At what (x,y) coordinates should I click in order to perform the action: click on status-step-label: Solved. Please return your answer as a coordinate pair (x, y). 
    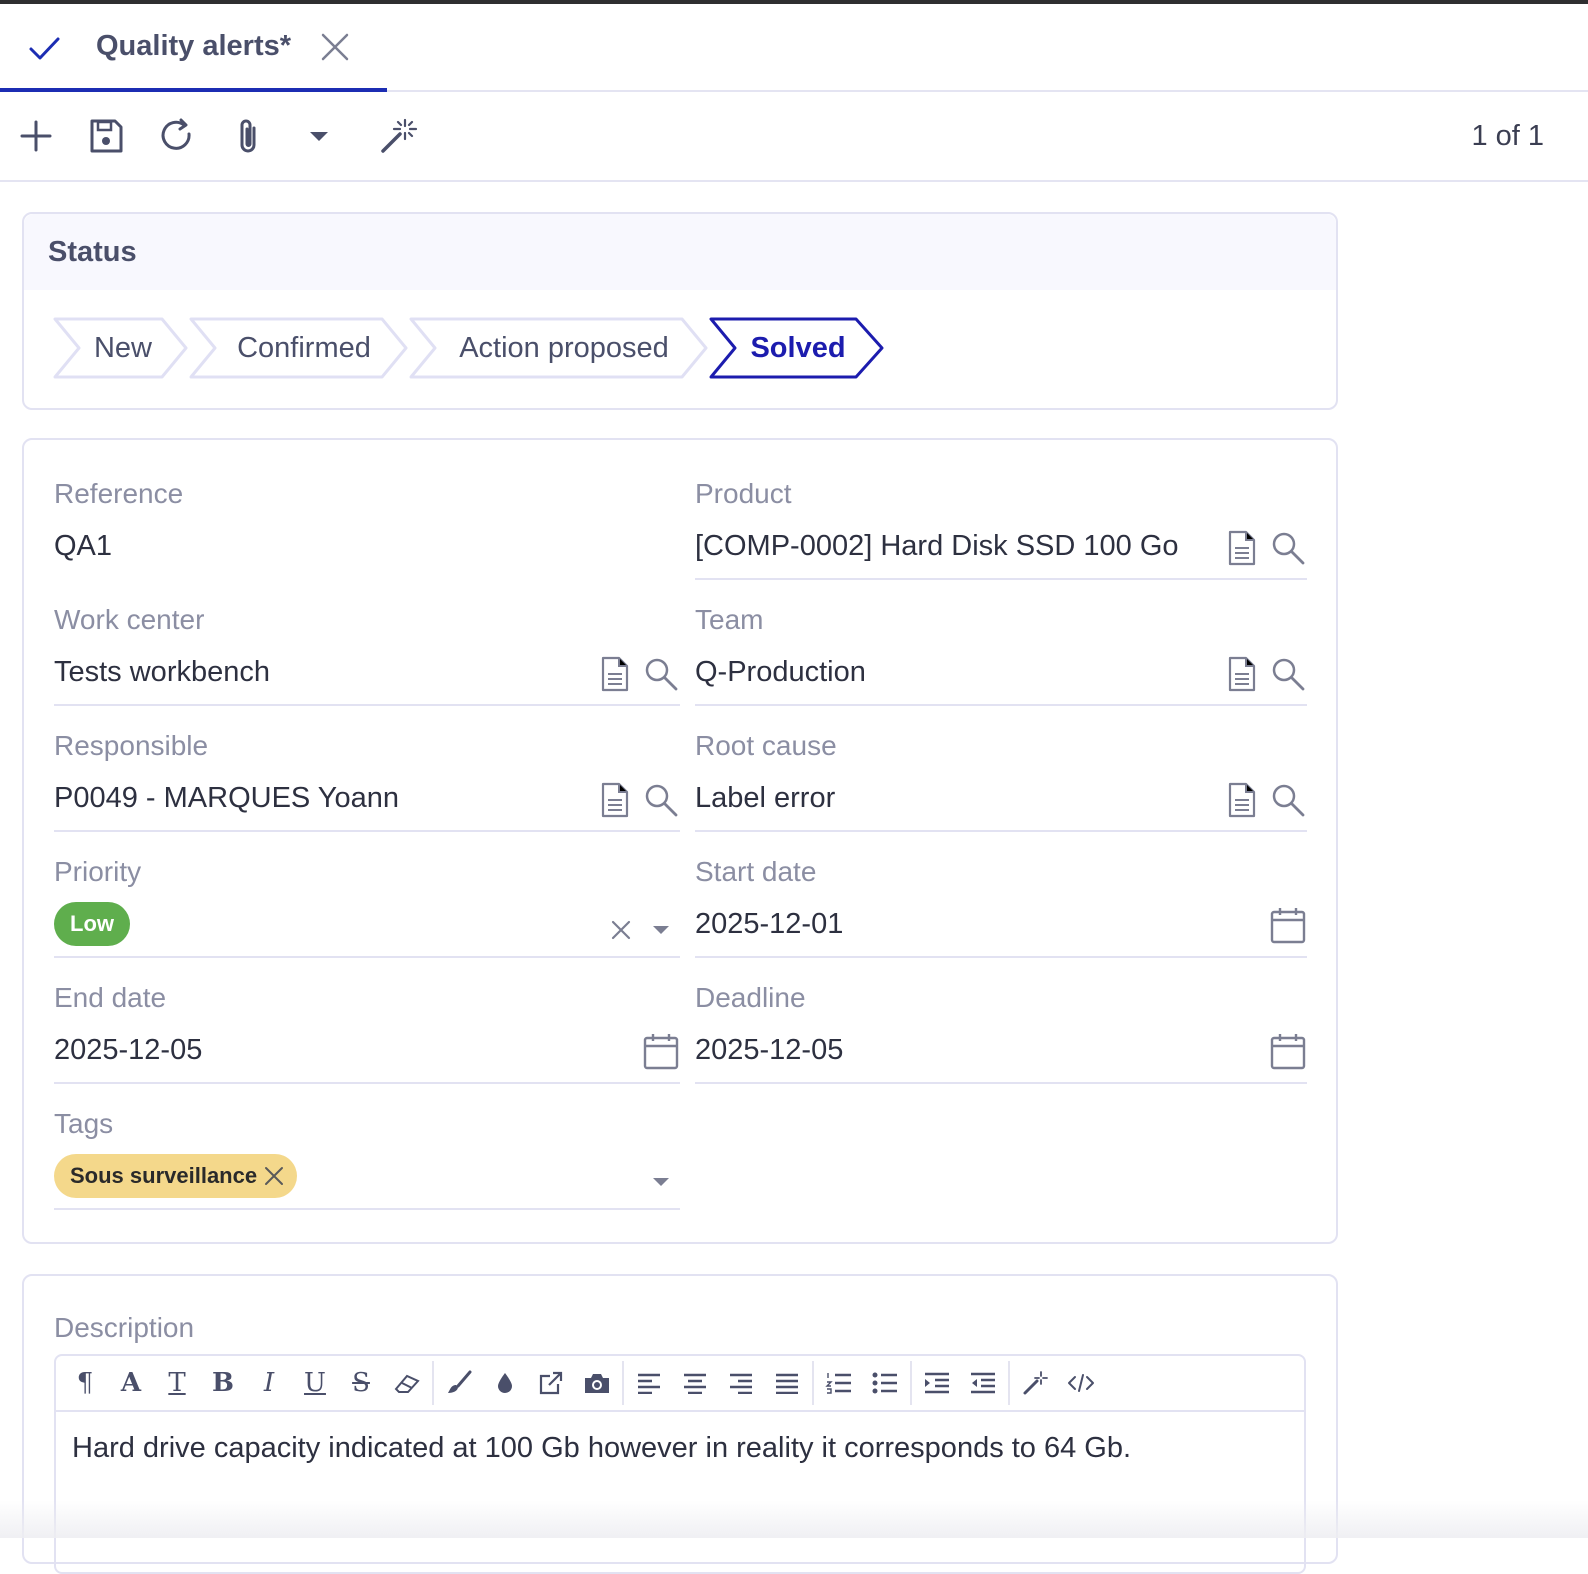
    Looking at the image, I should click on (798, 348).